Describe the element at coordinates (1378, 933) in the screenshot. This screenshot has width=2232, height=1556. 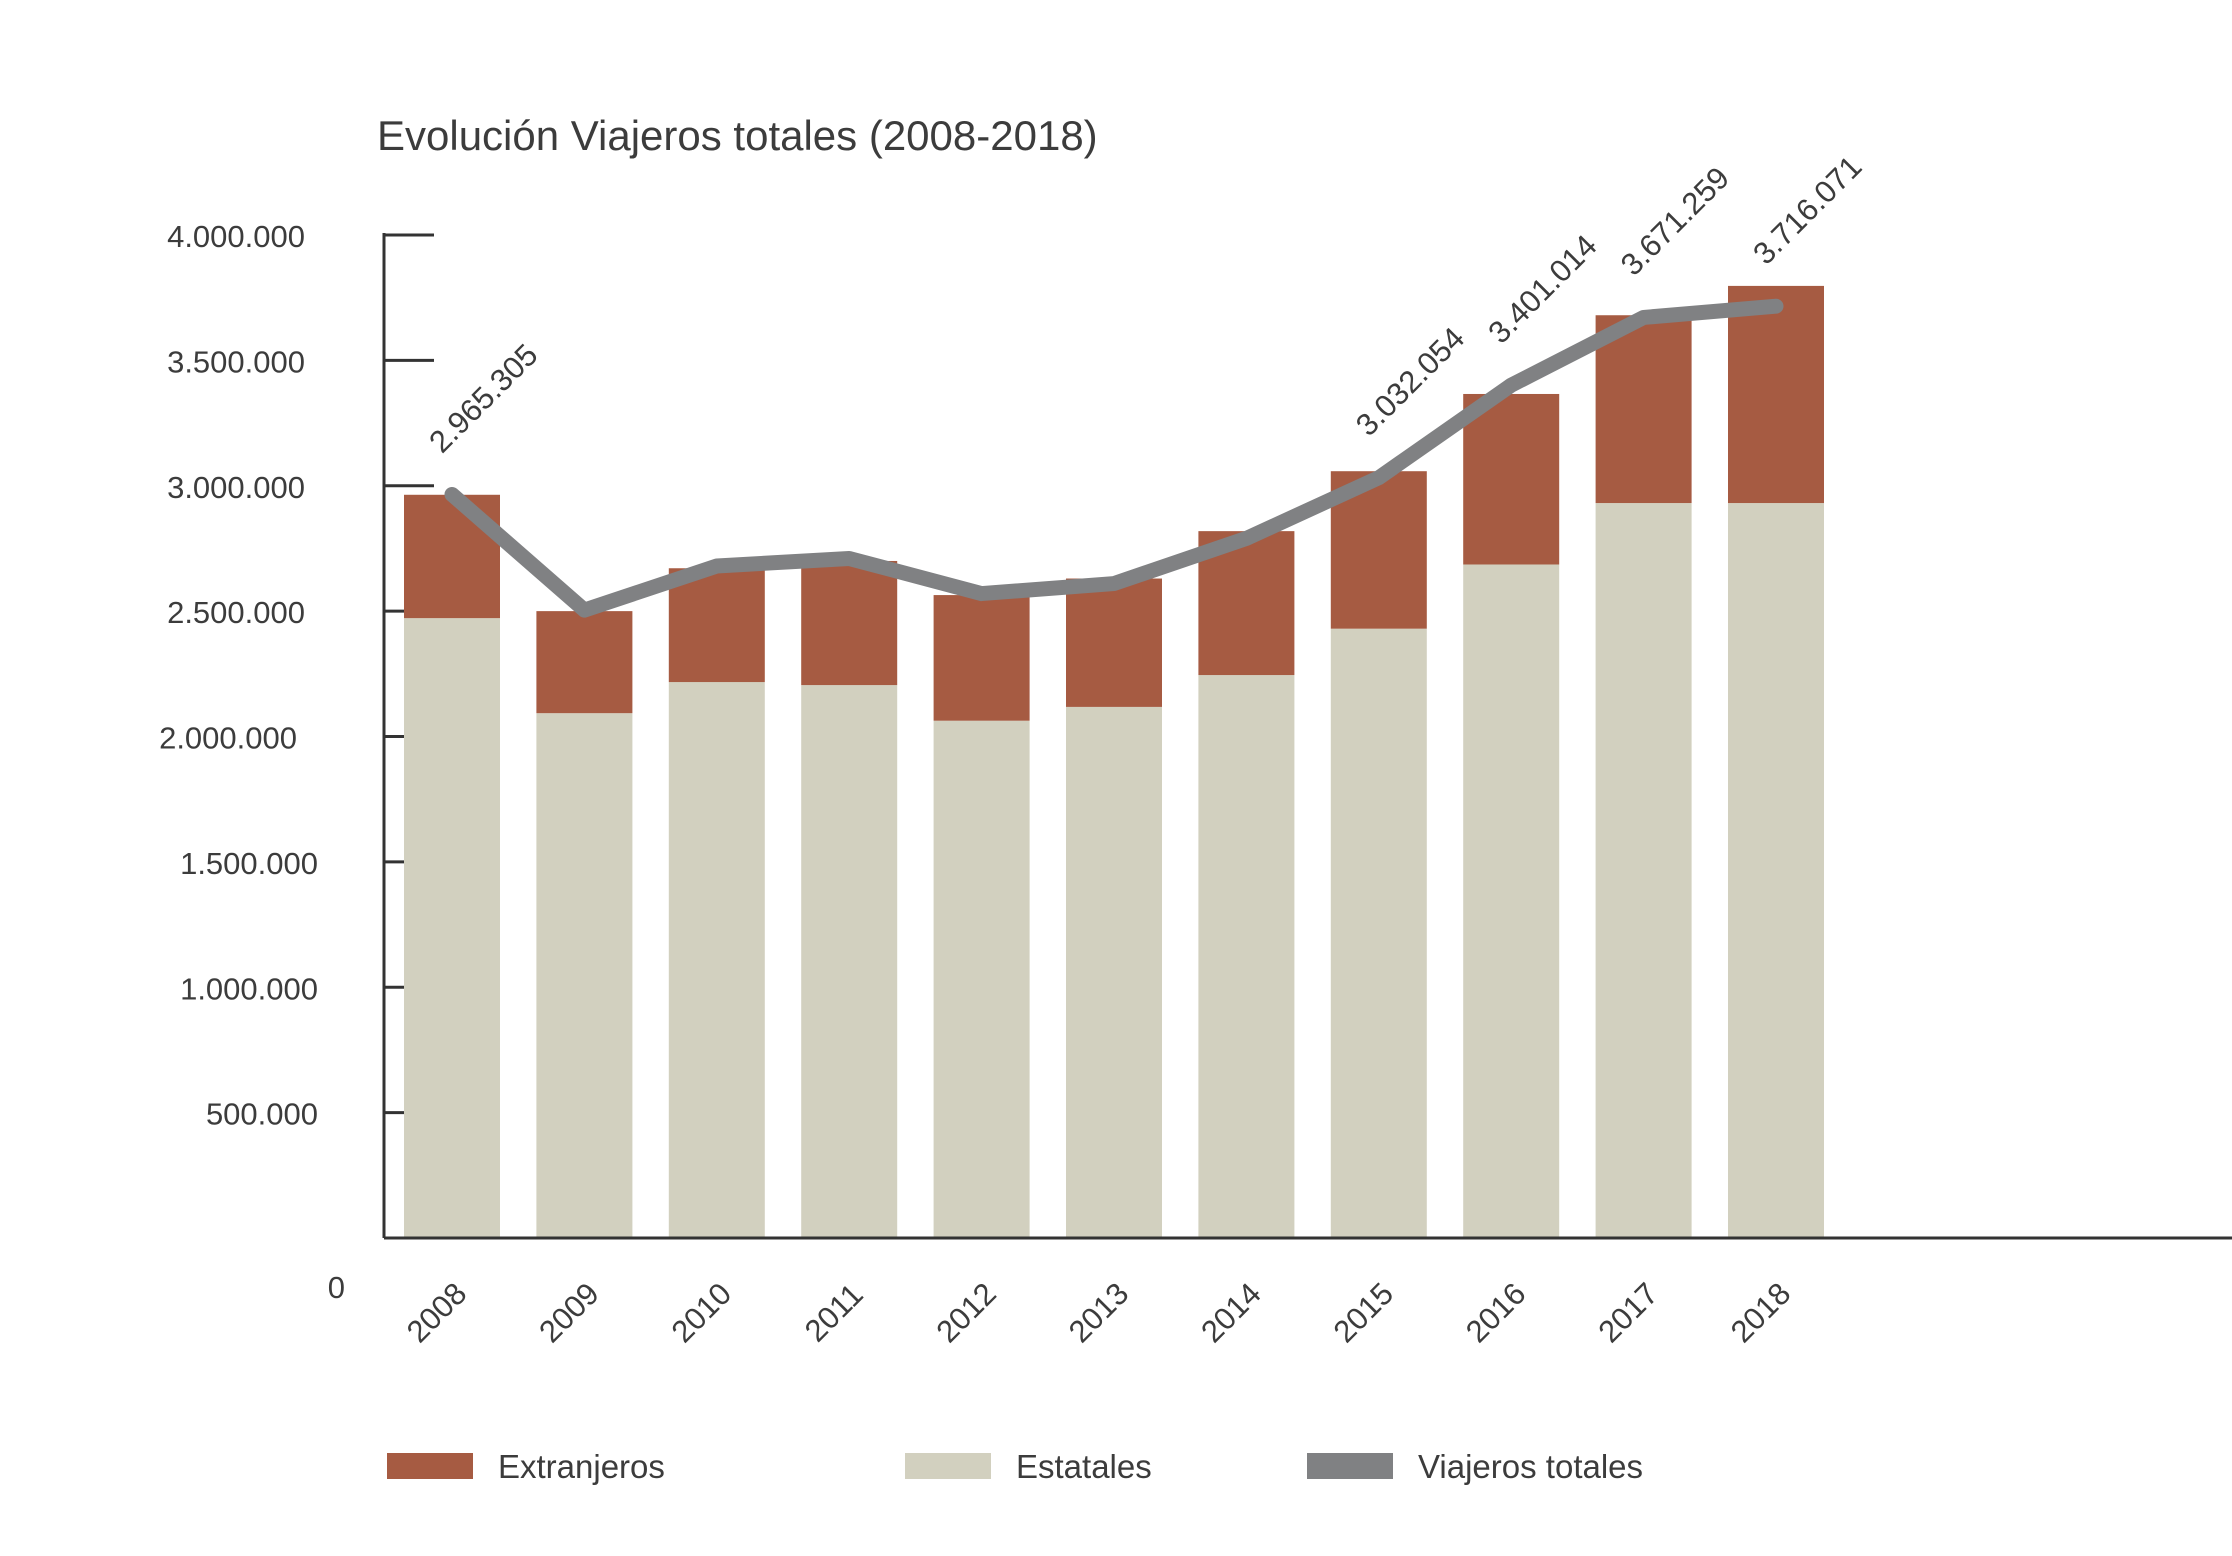
I see `bar-estatales-2015` at that location.